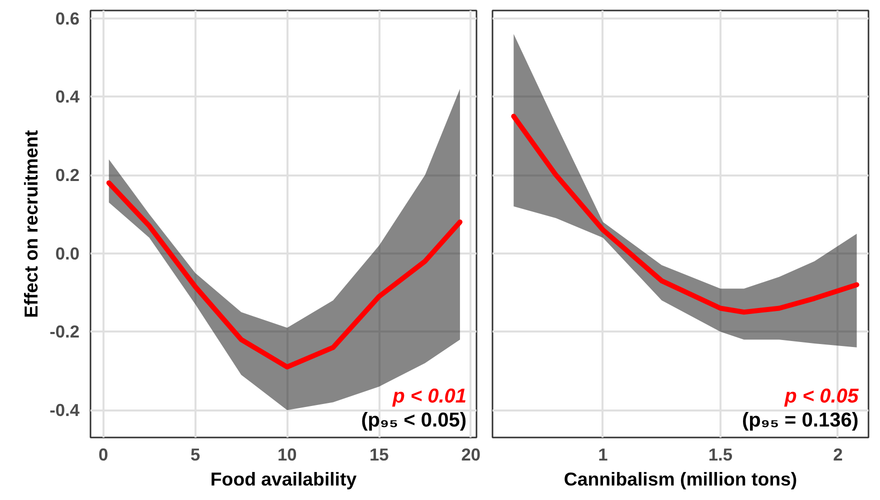 The width and height of the screenshot is (880, 500). What do you see at coordinates (822, 397) in the screenshot?
I see `annotation: p < 0.05` at bounding box center [822, 397].